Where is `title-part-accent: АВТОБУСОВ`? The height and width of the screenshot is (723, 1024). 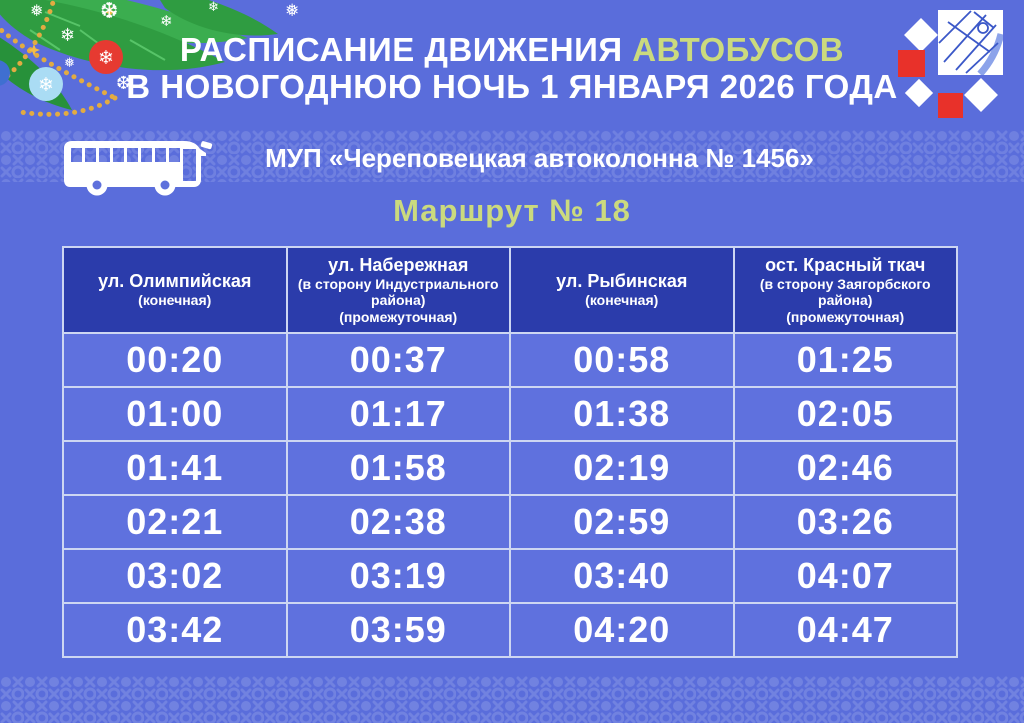 title-part-accent: АВТОБУСОВ is located at coordinates (738, 49).